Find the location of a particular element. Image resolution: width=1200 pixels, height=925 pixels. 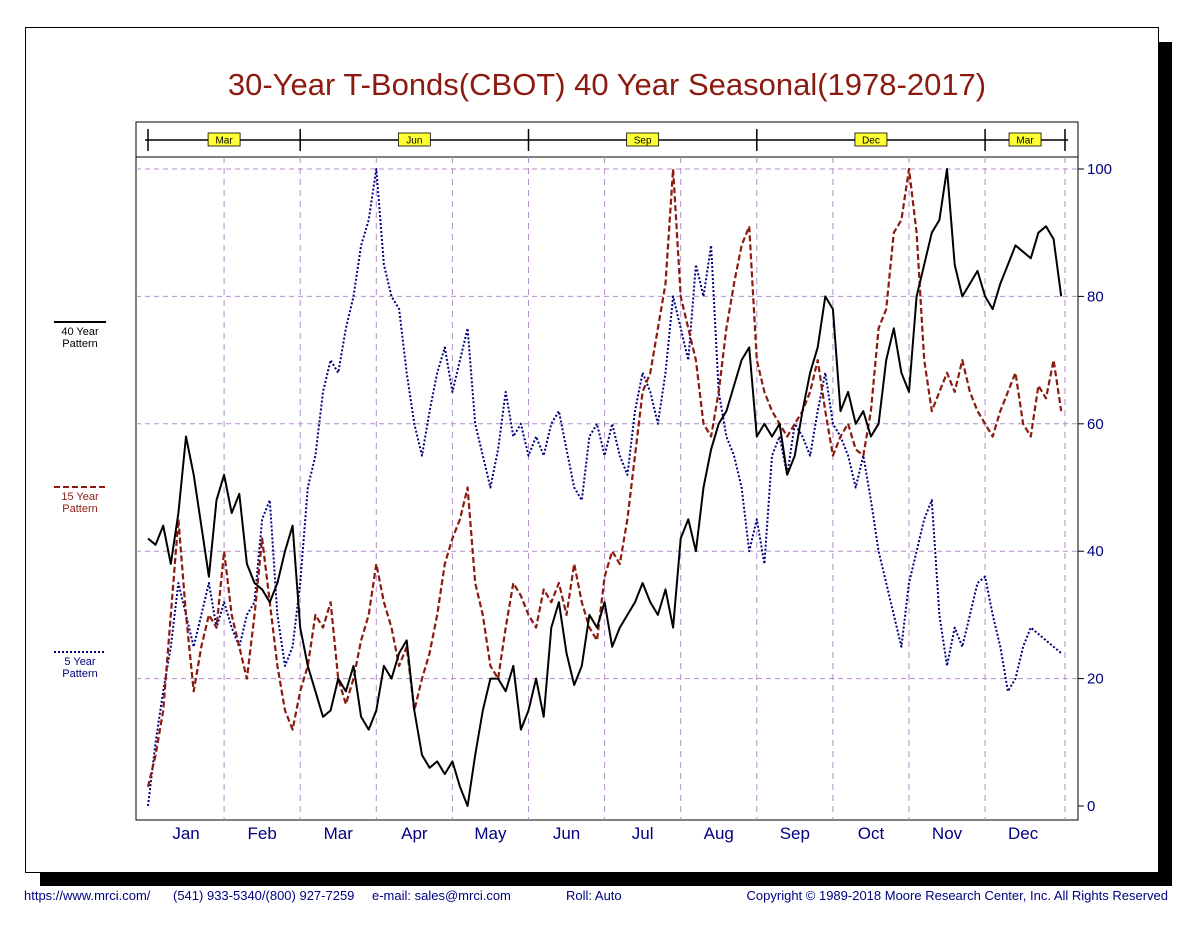

y-tick-label-4: 80 is located at coordinates (1095, 296).